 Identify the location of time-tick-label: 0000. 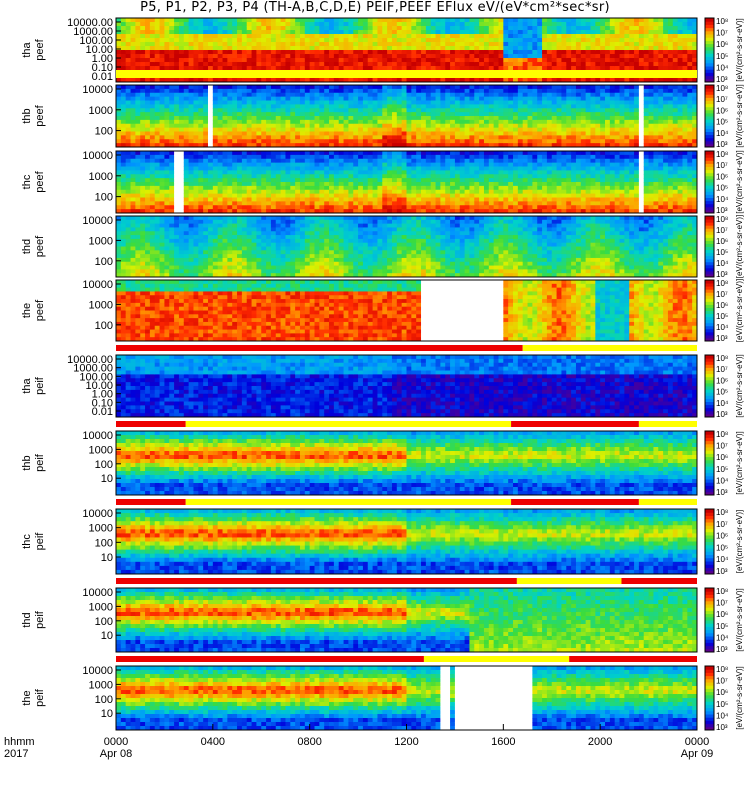
(116, 742).